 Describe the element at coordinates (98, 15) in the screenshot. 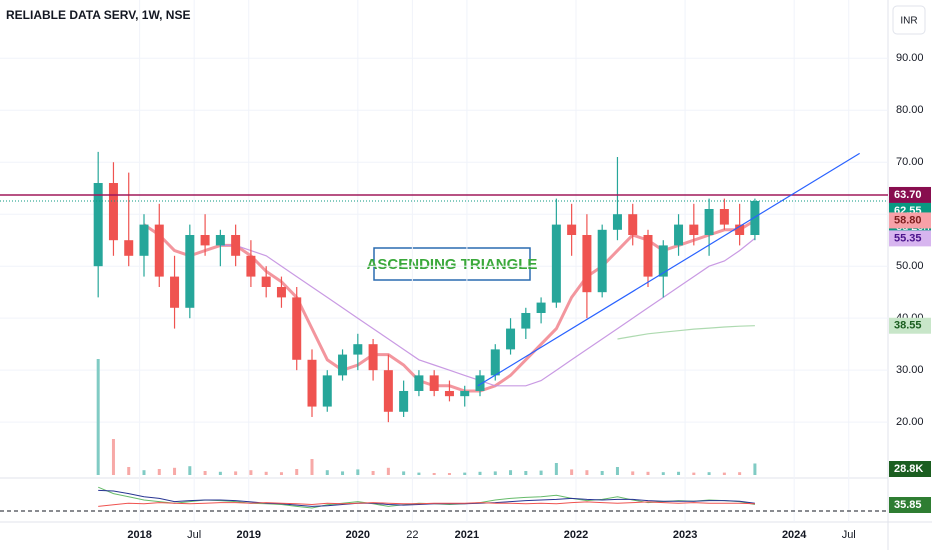

I see `chart-title: RELIABLE DATA SERV, 1W, NSE` at that location.